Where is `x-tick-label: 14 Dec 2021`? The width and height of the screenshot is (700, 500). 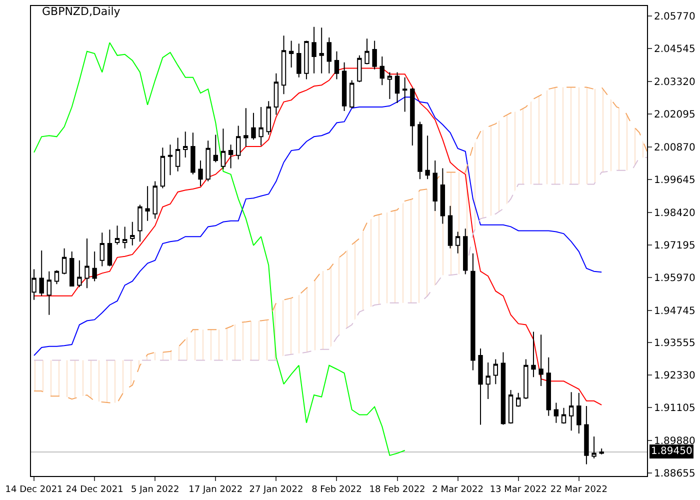 x-tick-label: 14 Dec 2021 is located at coordinates (34, 489).